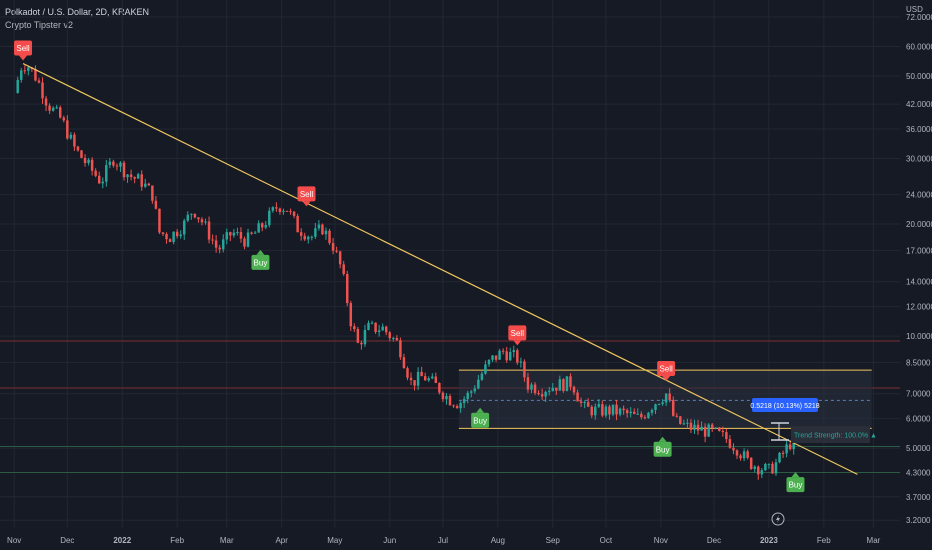 The image size is (932, 550). Describe the element at coordinates (661, 540) in the screenshot. I see `time-tick-label: Nov` at that location.